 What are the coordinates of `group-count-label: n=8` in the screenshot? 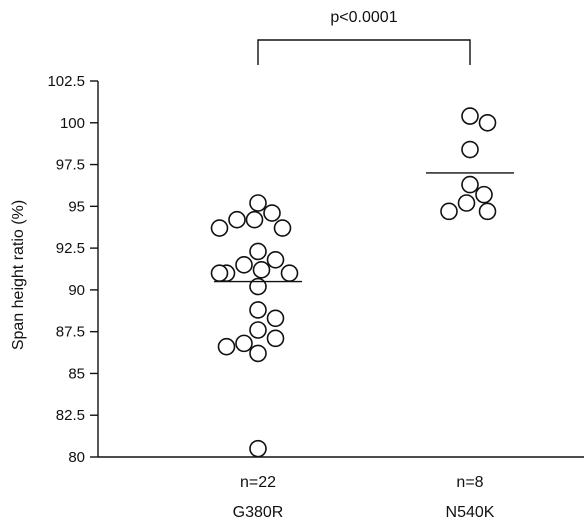 It's located at (469, 482).